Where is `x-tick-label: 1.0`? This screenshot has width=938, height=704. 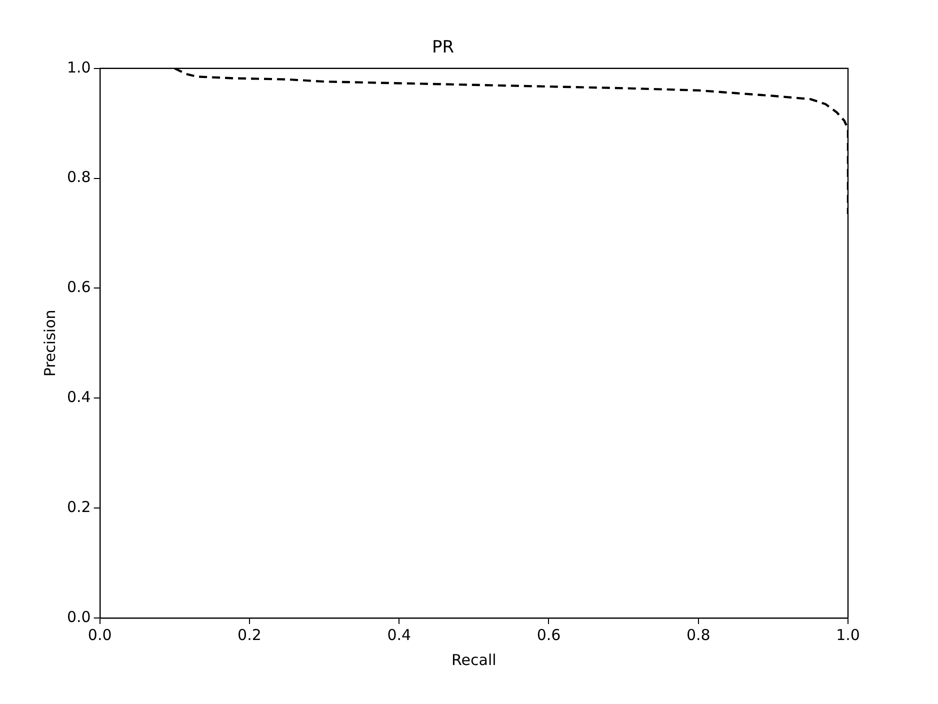 x-tick-label: 1.0 is located at coordinates (848, 635).